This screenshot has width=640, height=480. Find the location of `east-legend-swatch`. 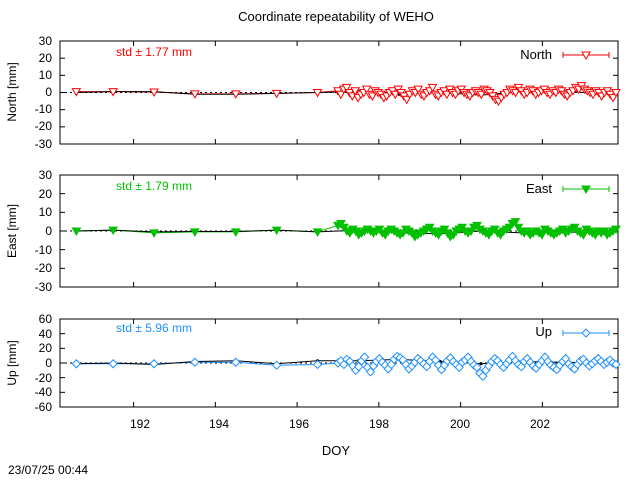

east-legend-swatch is located at coordinates (586, 190).